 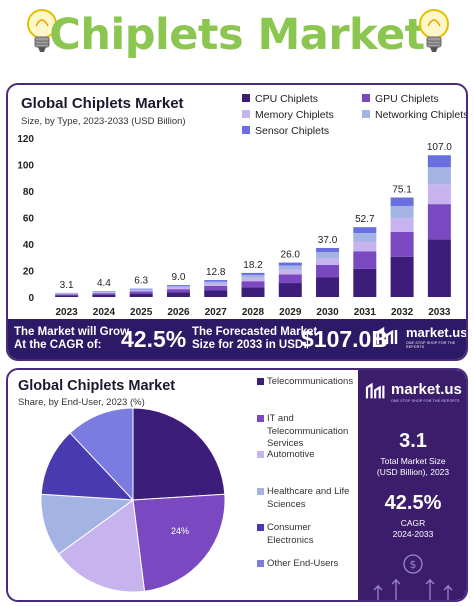 What do you see at coordinates (328, 240) in the screenshot?
I see `bar-total-label: 37.0` at bounding box center [328, 240].